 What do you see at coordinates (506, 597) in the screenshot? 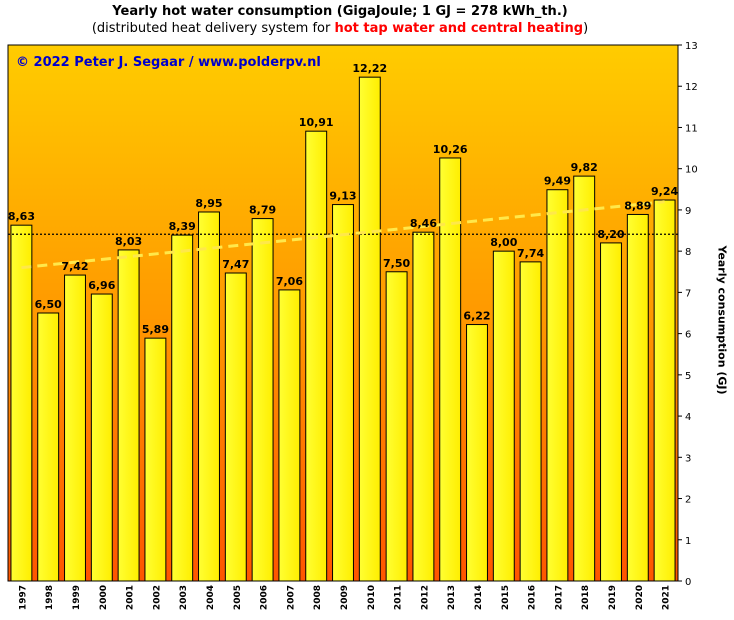
I see `x-tick-label-2015: 2015` at bounding box center [506, 597].